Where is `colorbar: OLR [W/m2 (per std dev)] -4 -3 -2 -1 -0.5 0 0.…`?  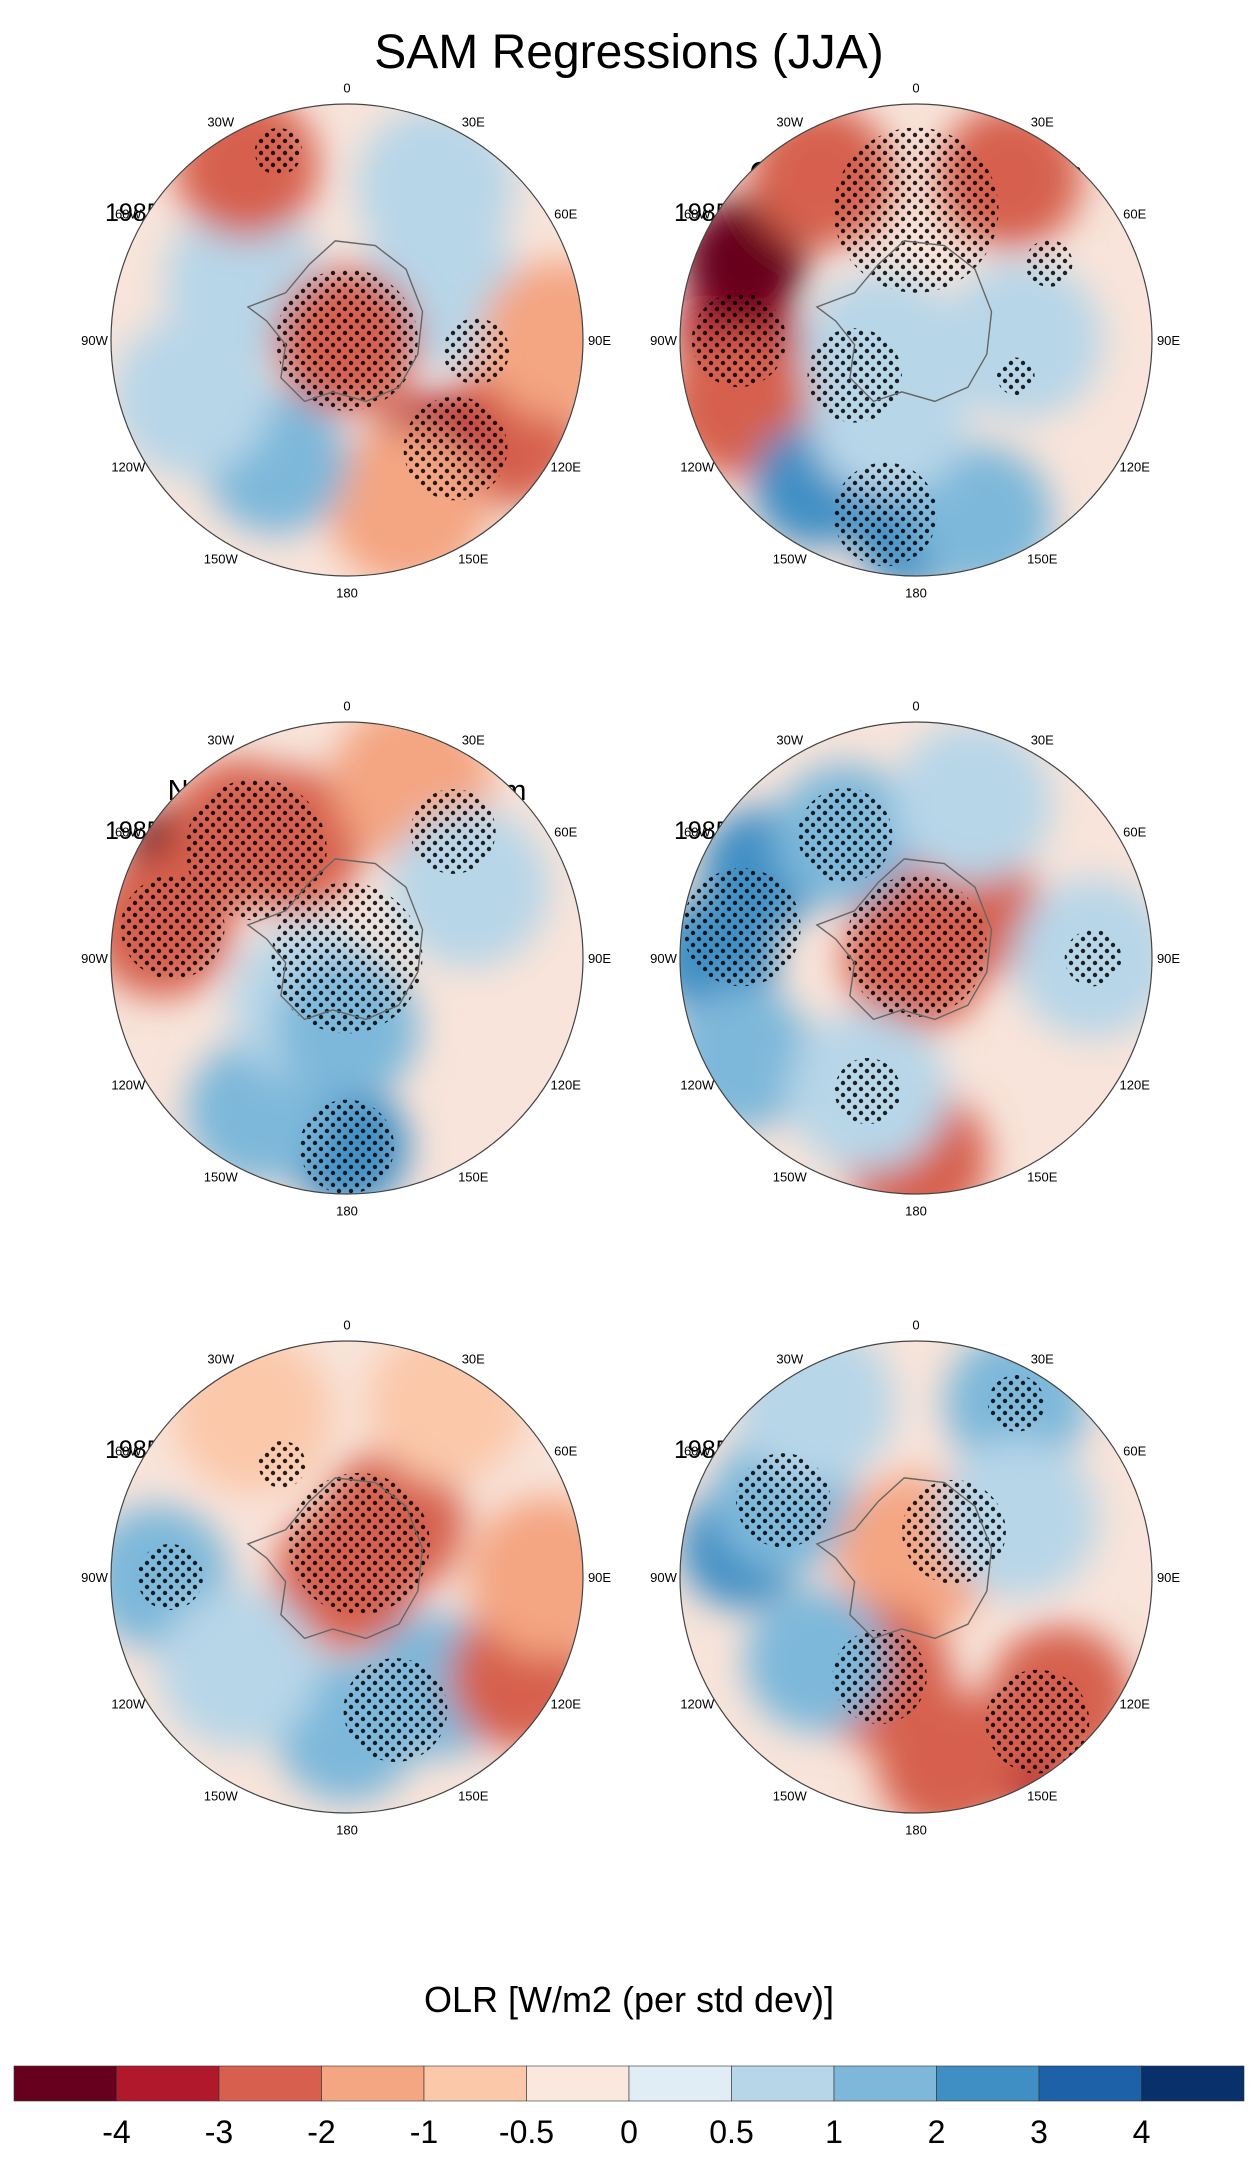 colorbar: OLR [W/m2 (per std dev)] -4 -3 -2 -1 -0.5 0 0.… is located at coordinates (629, 2064).